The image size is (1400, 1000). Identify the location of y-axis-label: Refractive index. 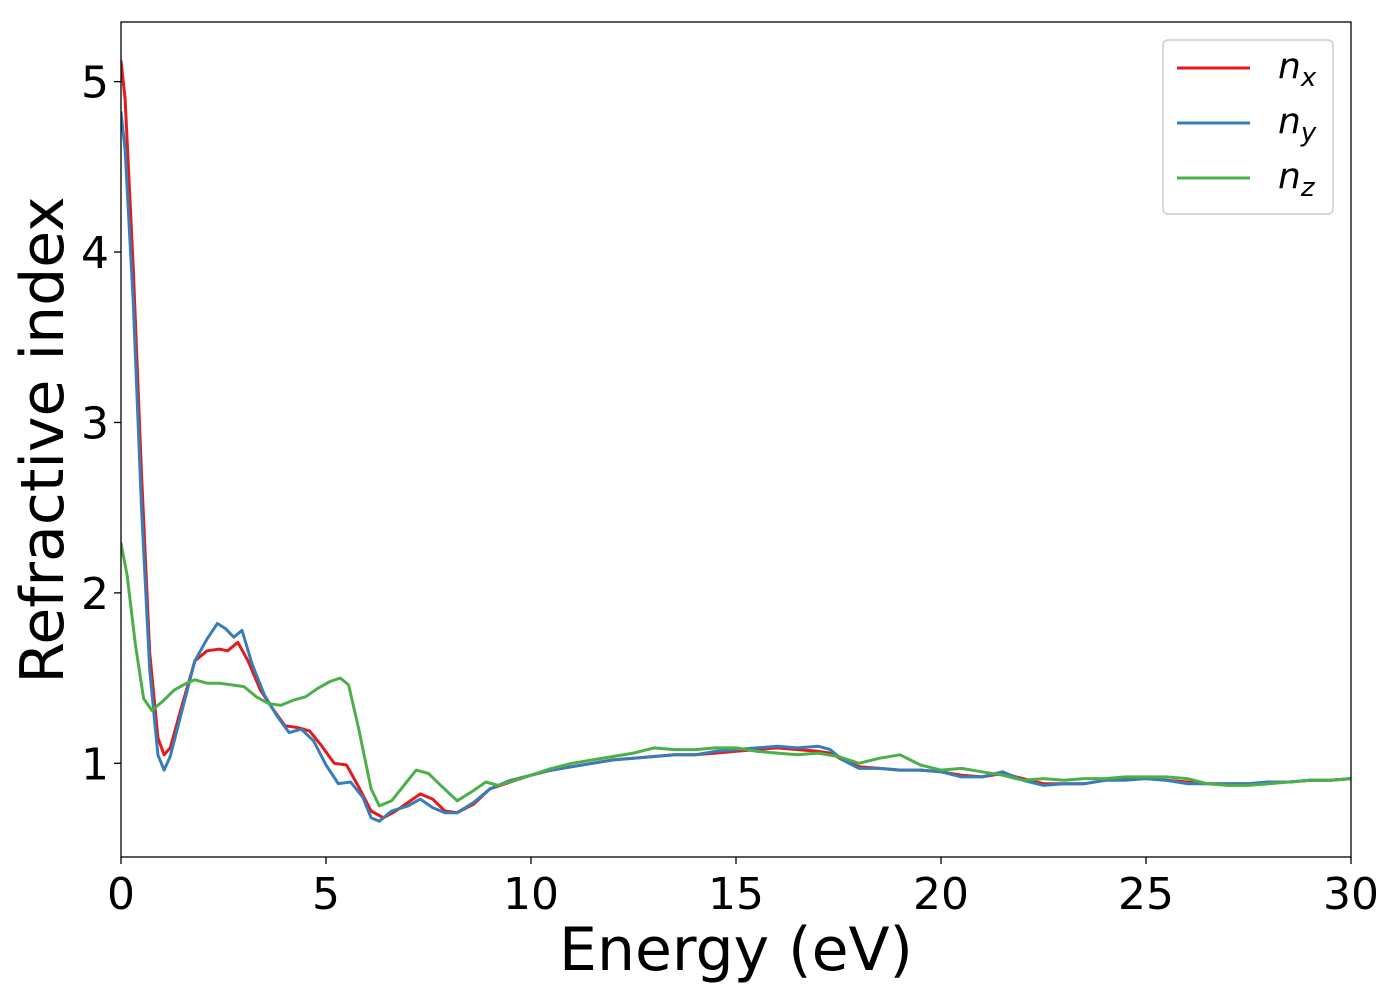
(43, 439).